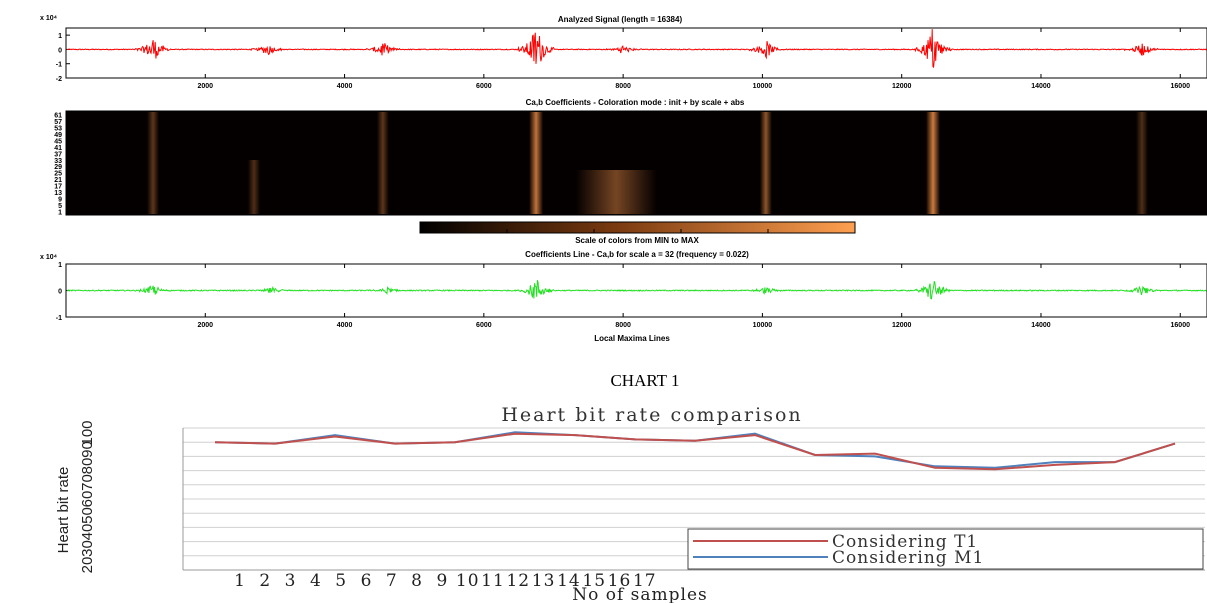 The height and width of the screenshot is (603, 1207). I want to click on heatmap-y-tick: 1, so click(60, 213).